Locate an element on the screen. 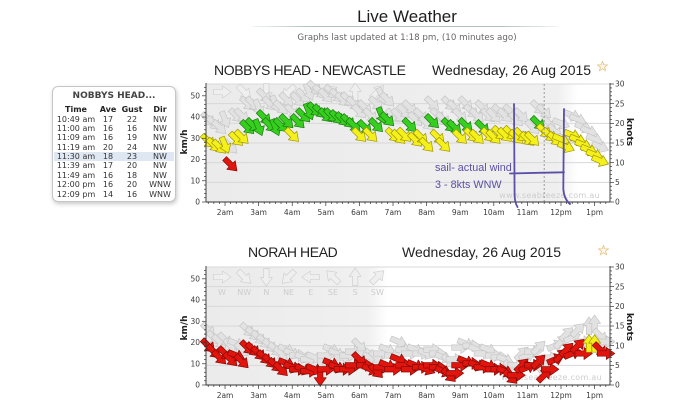  reading-average: 20 is located at coordinates (108, 147).